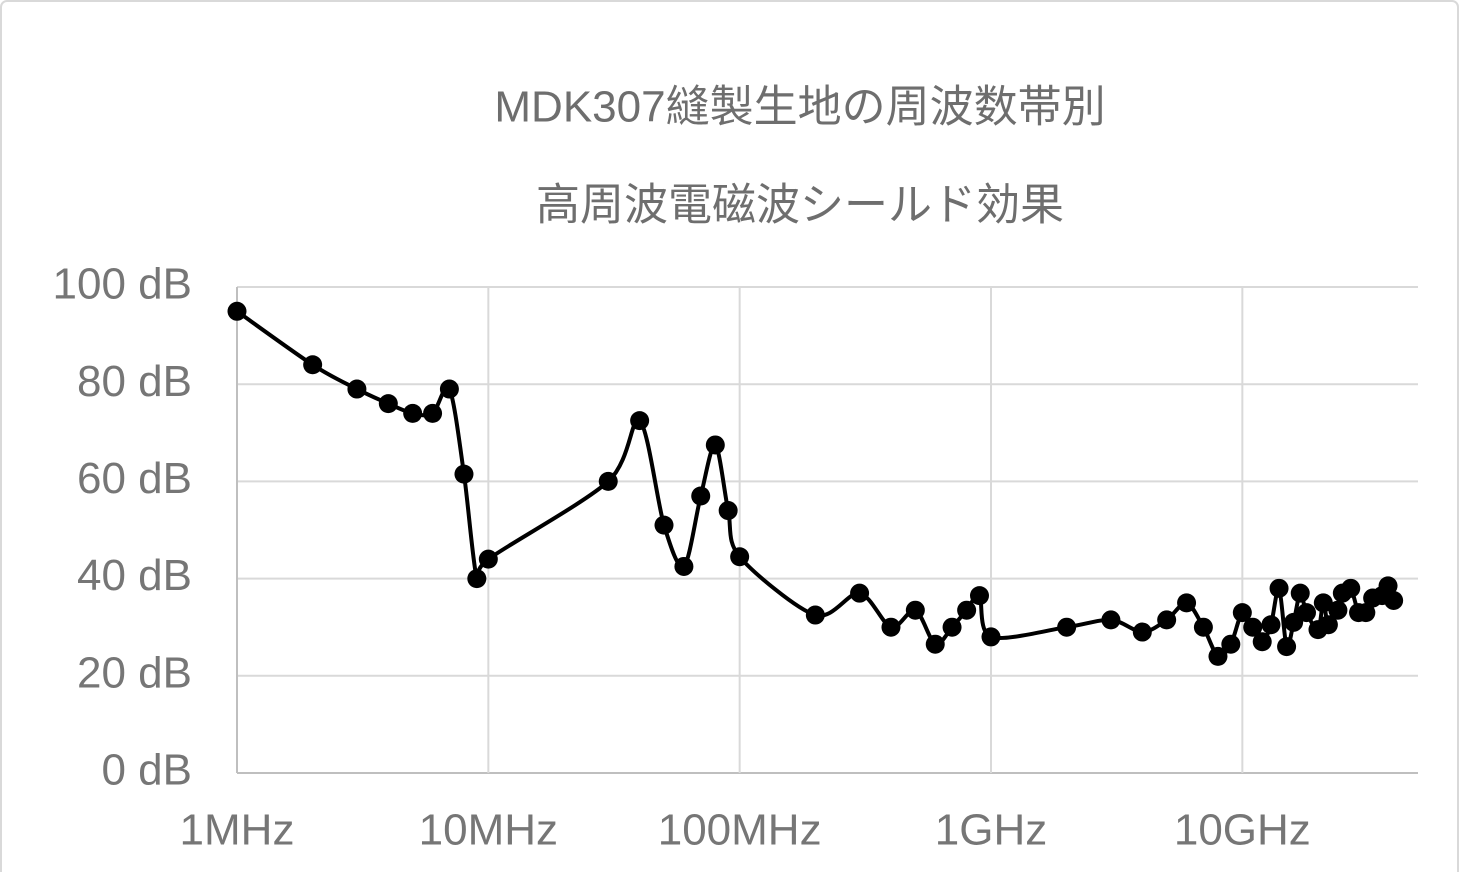 The height and width of the screenshot is (872, 1459). Describe the element at coordinates (134, 381) in the screenshot. I see `y-tick-label: 80 dB` at that location.